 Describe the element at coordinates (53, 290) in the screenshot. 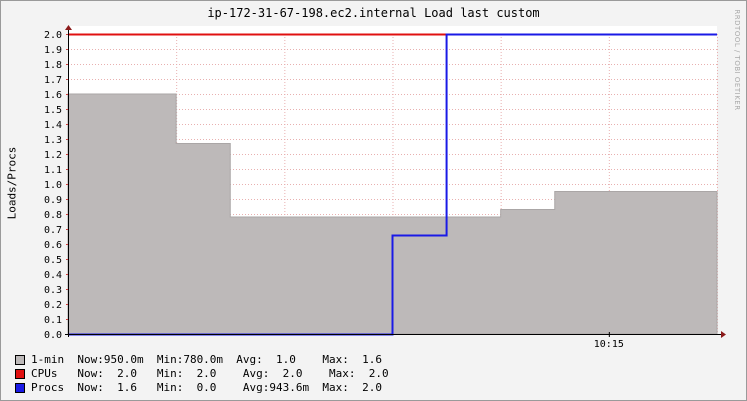

I see `y-tick-label: 0.3` at that location.